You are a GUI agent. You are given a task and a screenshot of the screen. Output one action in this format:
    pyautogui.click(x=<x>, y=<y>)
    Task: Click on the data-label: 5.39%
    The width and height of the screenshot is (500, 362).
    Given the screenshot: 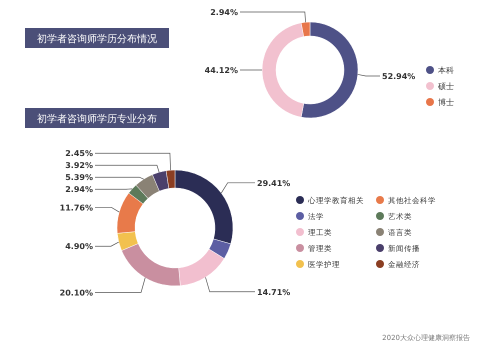 What is the action you would take?
    pyautogui.click(x=79, y=177)
    